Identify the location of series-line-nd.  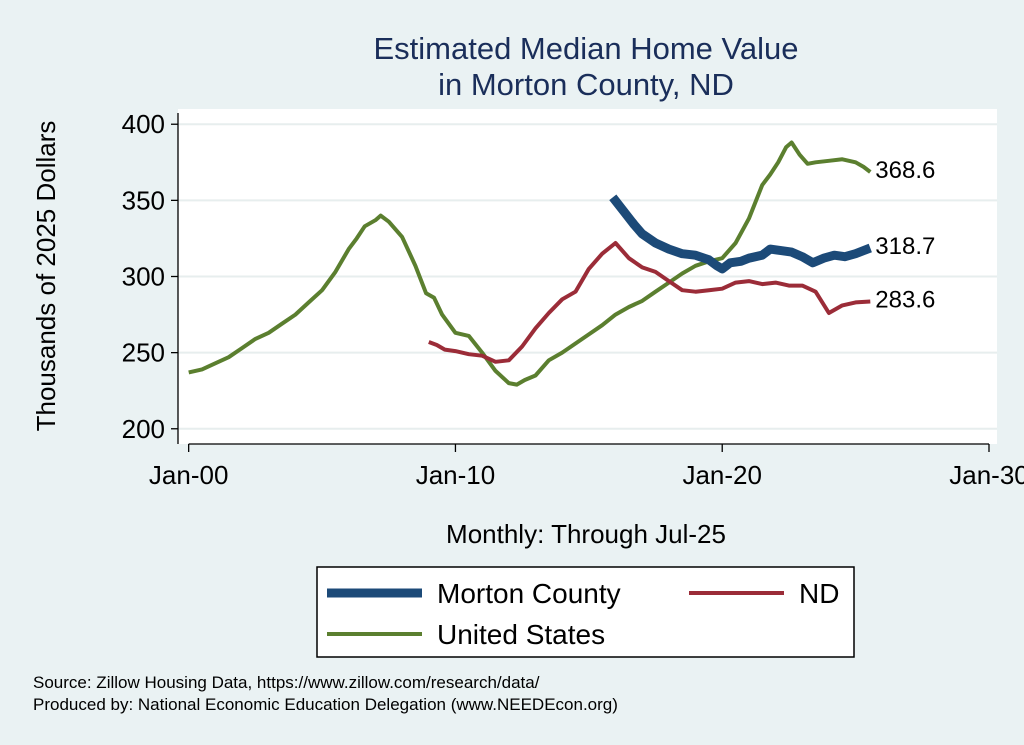
(649, 302).